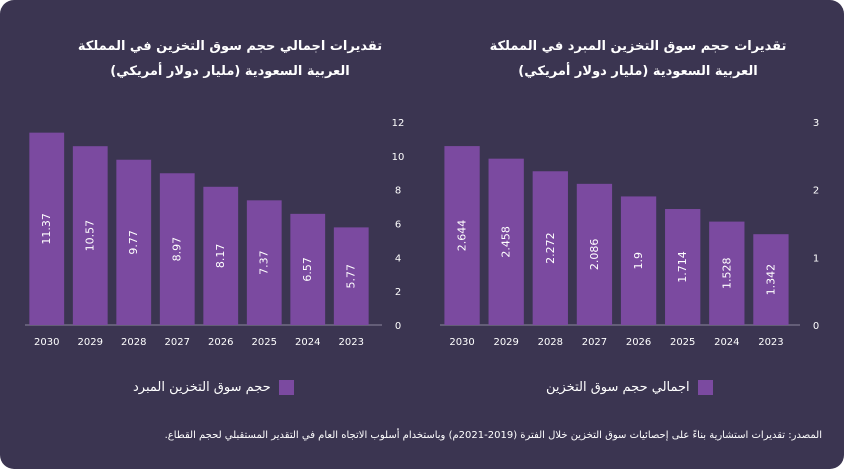  I want to click on left-y-tick-label: 12, so click(398, 123).